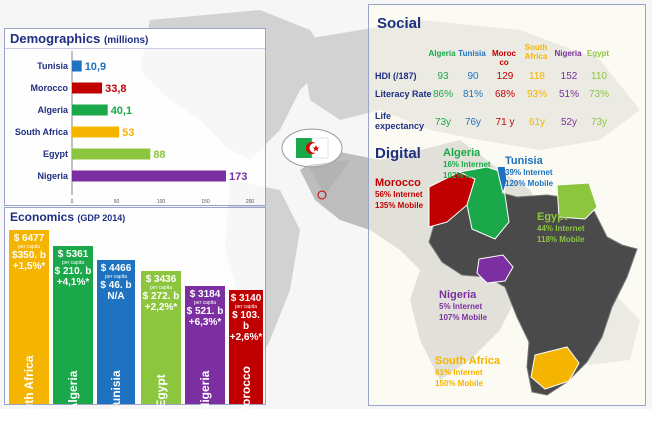  Describe the element at coordinates (483, 203) in the screenshot. I see `africa-algeria` at that location.